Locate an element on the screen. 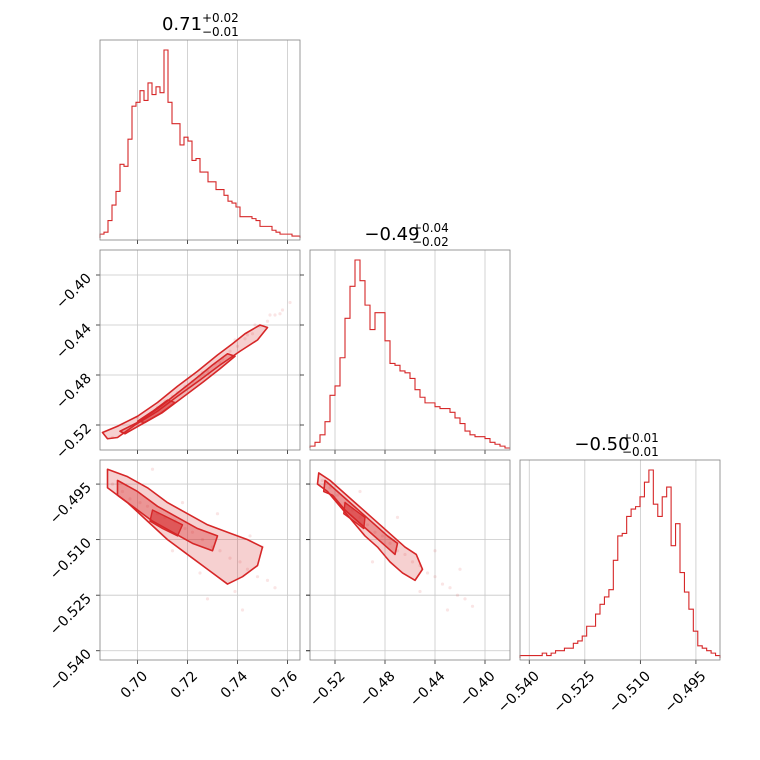 Image resolution: width=760 pixels, height=760 pixels. title-1-lower: −0.02 is located at coordinates (430, 242).